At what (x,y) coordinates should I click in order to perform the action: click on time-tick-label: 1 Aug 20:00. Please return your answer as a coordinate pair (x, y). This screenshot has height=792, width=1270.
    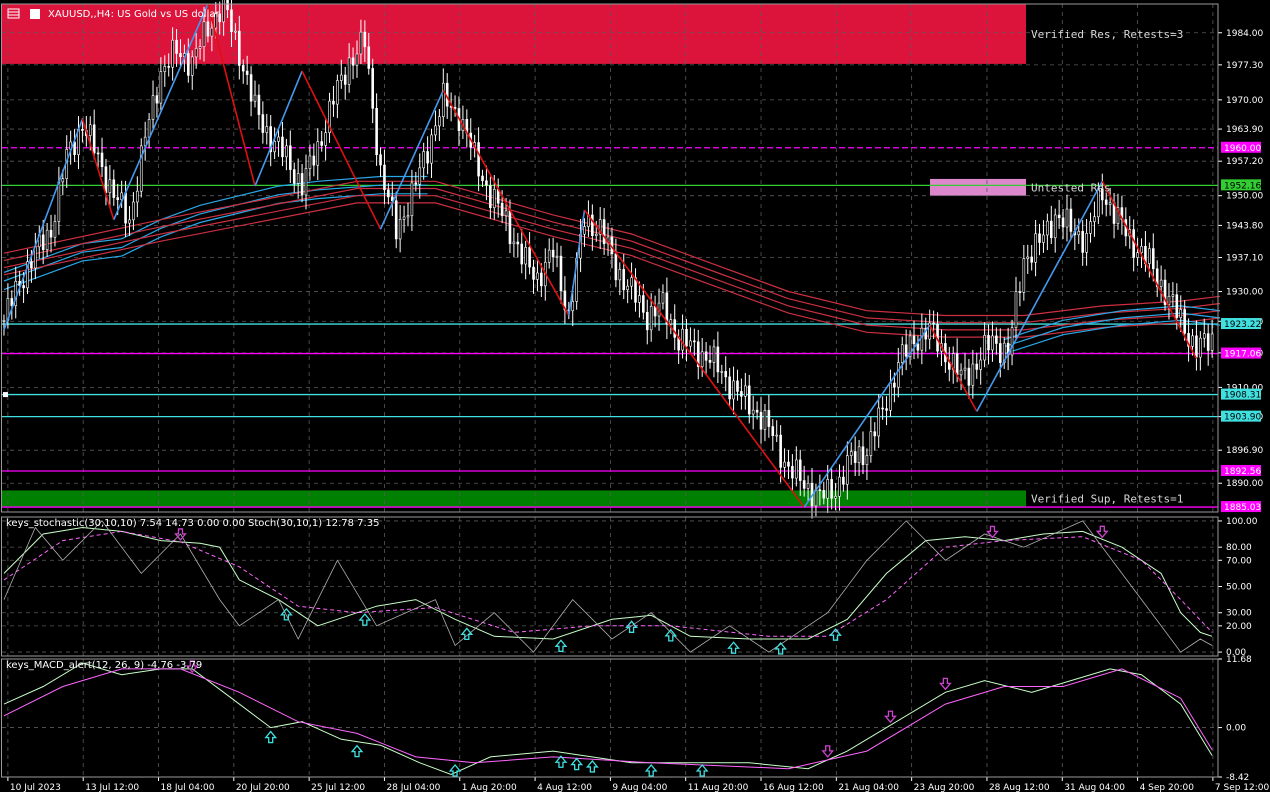
    Looking at the image, I should click on (489, 787).